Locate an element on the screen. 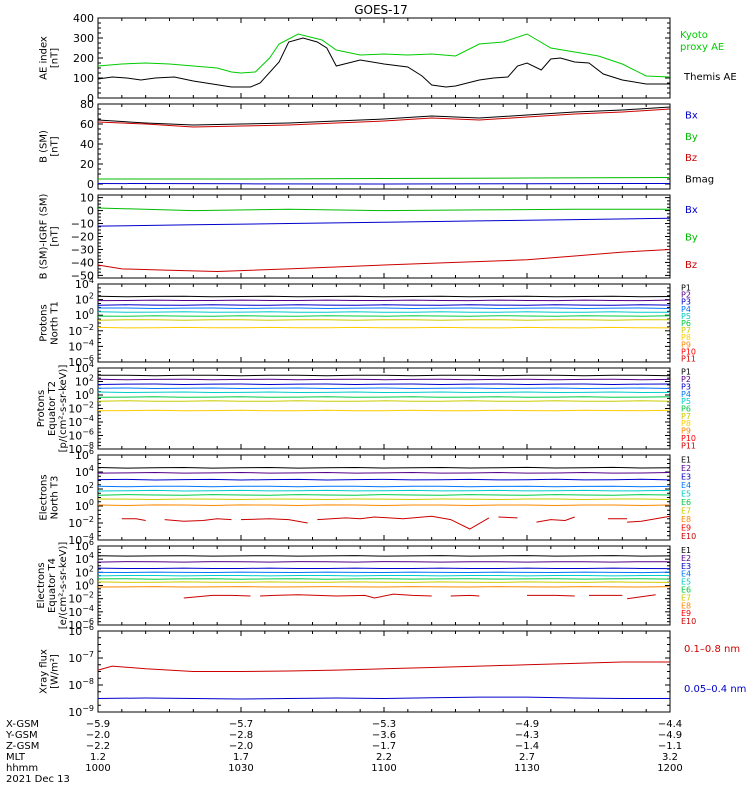 This screenshot has height=800, width=750. y-axis-label: North T3 is located at coordinates (55, 498).